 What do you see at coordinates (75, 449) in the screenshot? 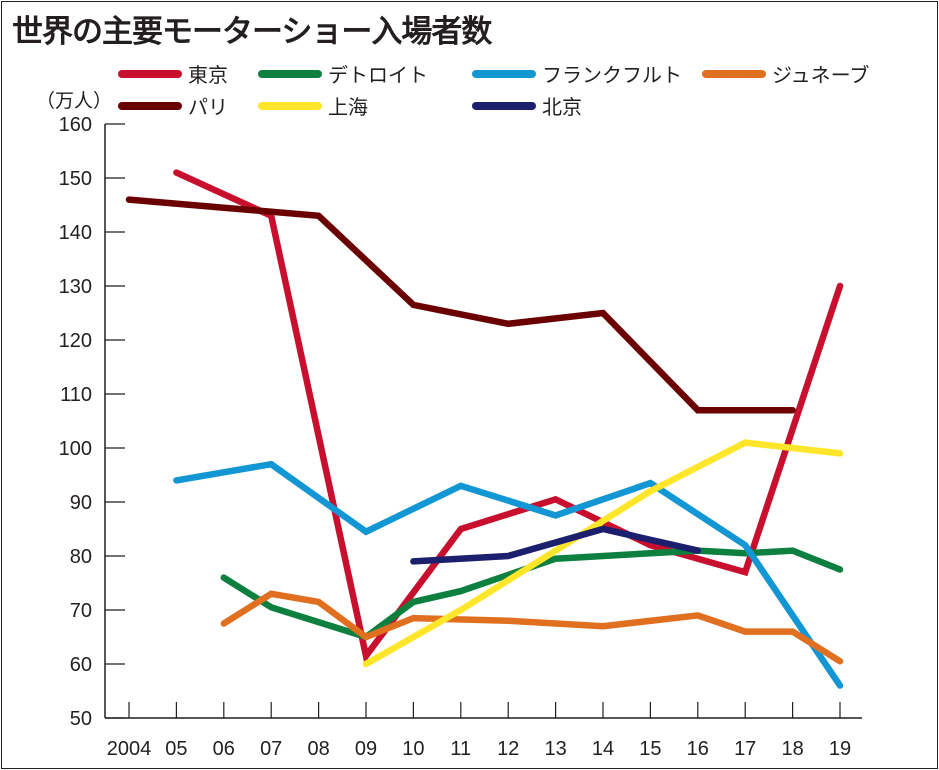
I see `y-tick-label: 100` at bounding box center [75, 449].